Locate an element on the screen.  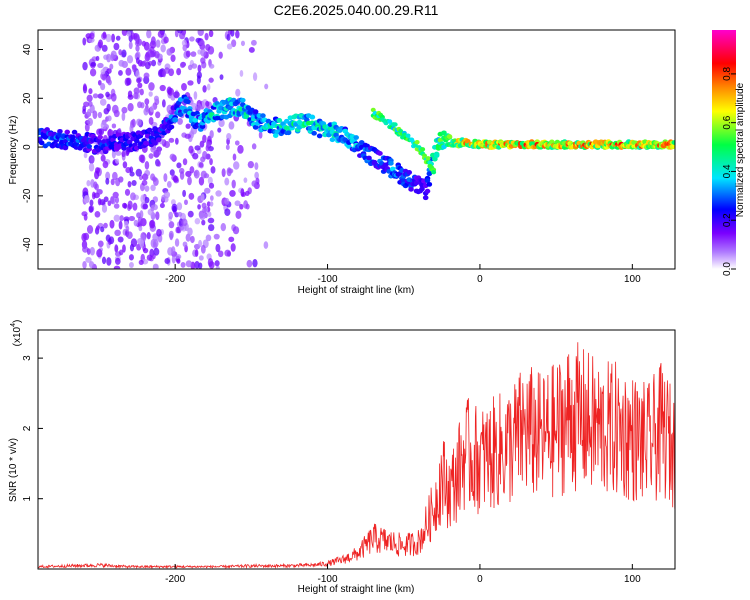
svg-text: (x104) is located at coordinates (16, 333).